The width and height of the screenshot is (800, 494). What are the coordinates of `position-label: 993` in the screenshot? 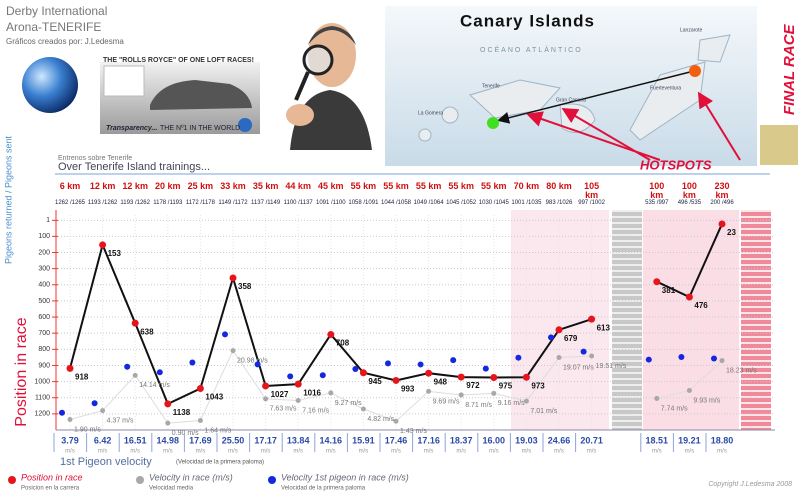 It's located at (408, 389).